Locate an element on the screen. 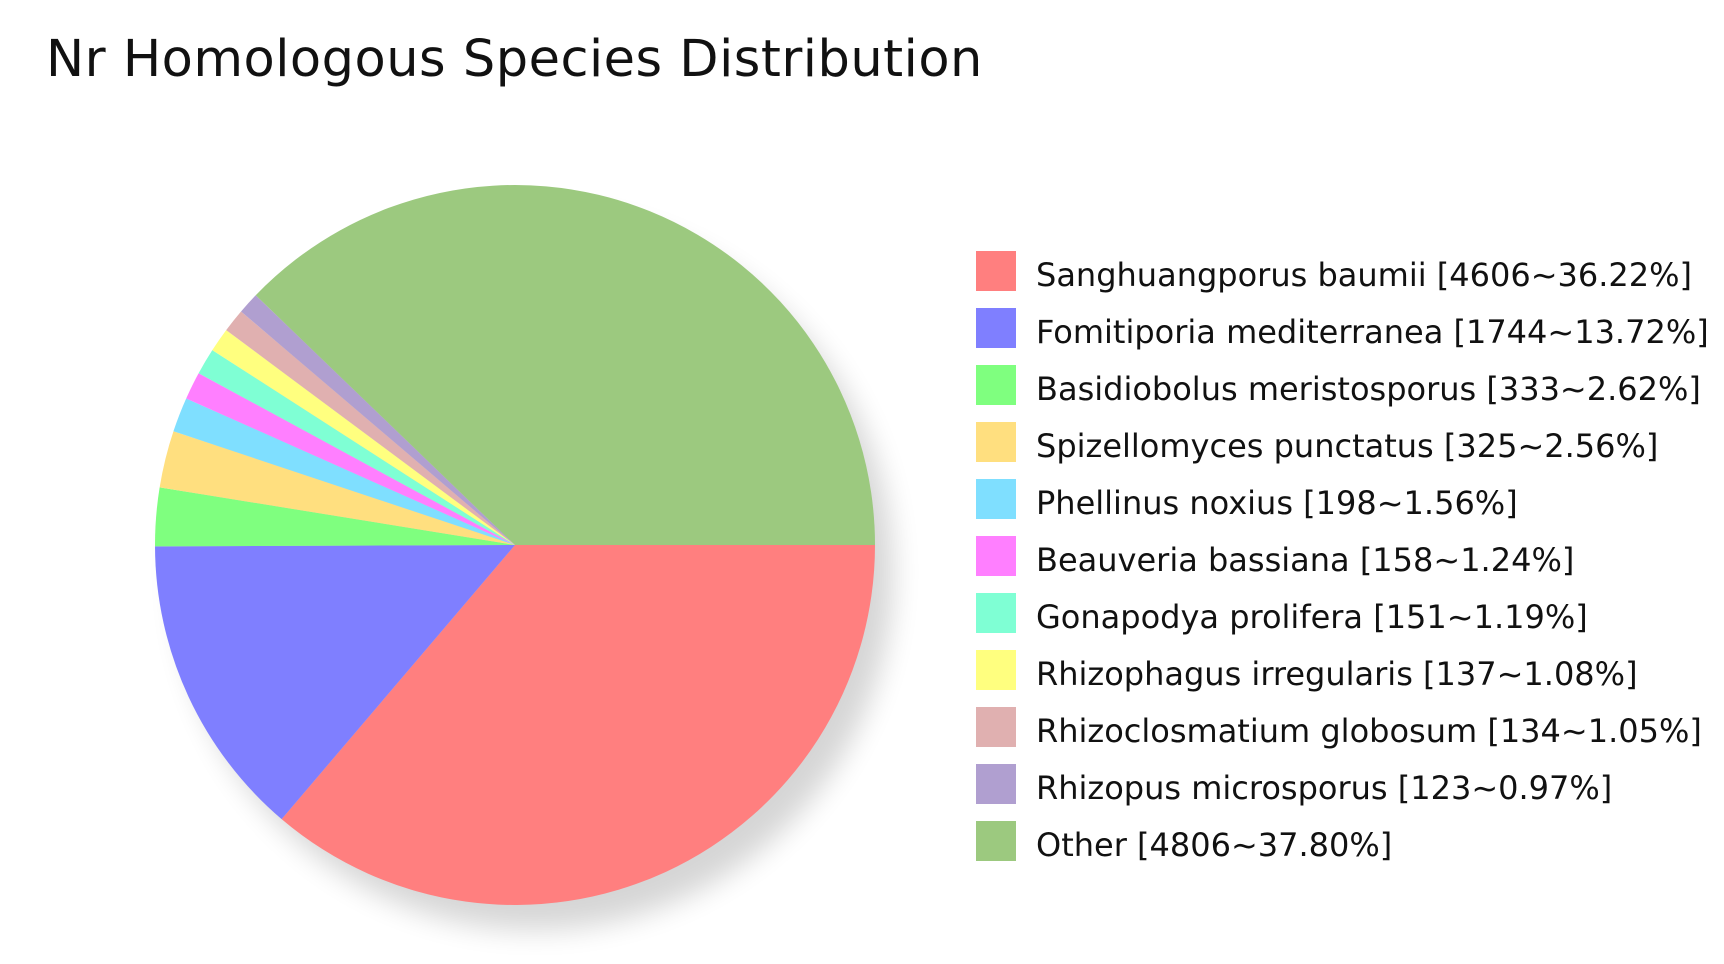 The width and height of the screenshot is (1724, 964). legend-label: Rhizopus microsporus [123~0.97%] is located at coordinates (1324, 787).